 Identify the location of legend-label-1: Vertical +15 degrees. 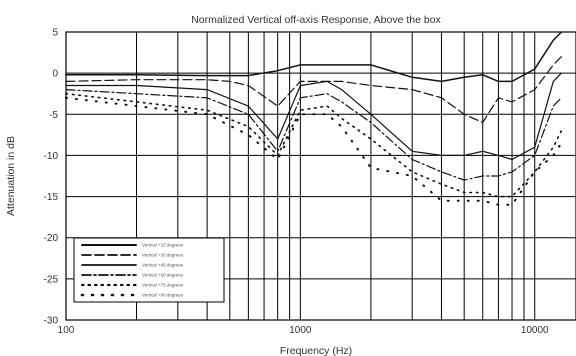
(163, 245).